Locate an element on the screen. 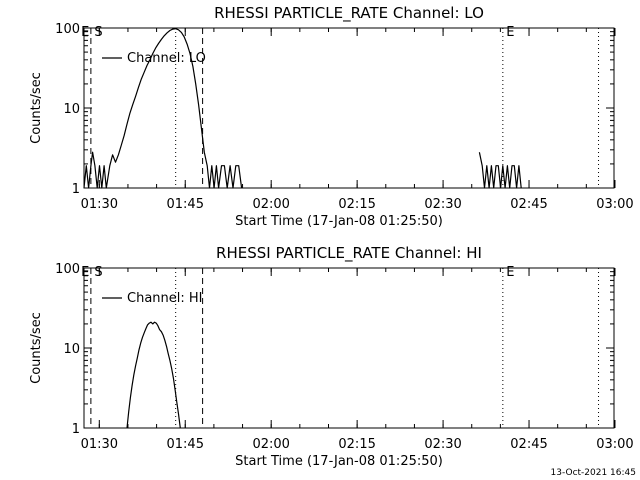 This screenshot has width=640, height=480. legend-label: Channel: LO is located at coordinates (166, 58).